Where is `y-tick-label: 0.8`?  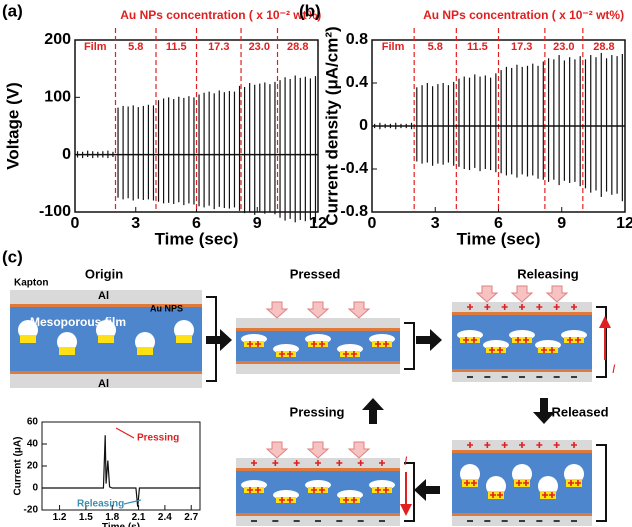 y-tick-label: 0.8 is located at coordinates (357, 39).